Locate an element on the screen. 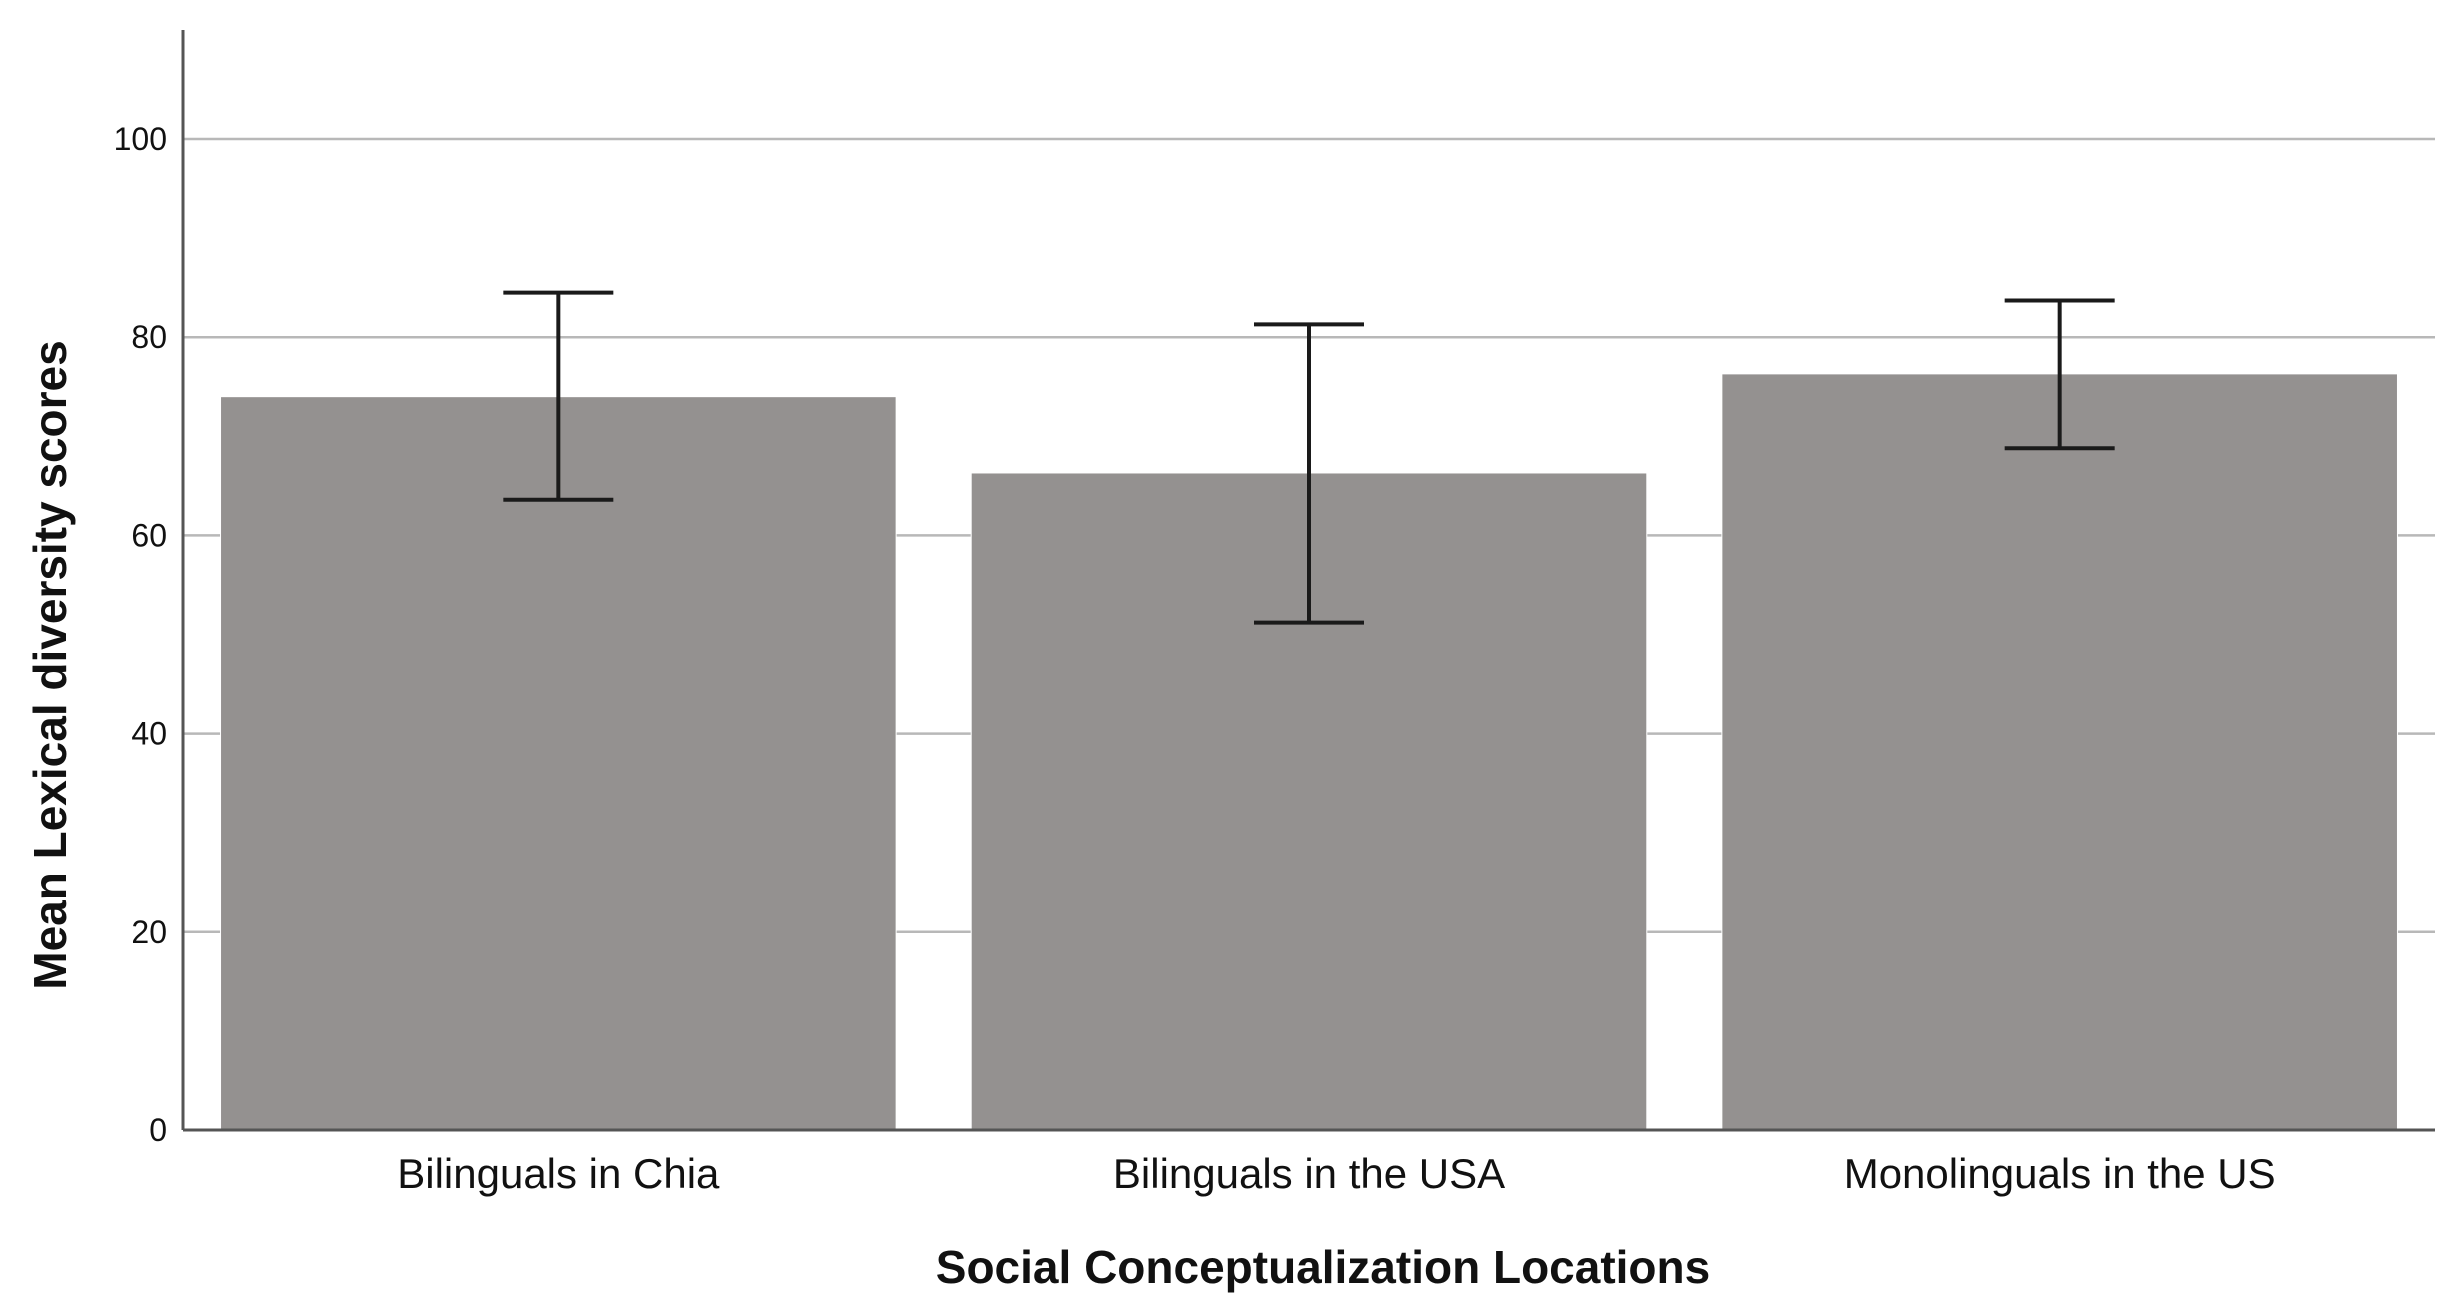 The width and height of the screenshot is (2449, 1316). y-tick-label: 40 is located at coordinates (149, 734).